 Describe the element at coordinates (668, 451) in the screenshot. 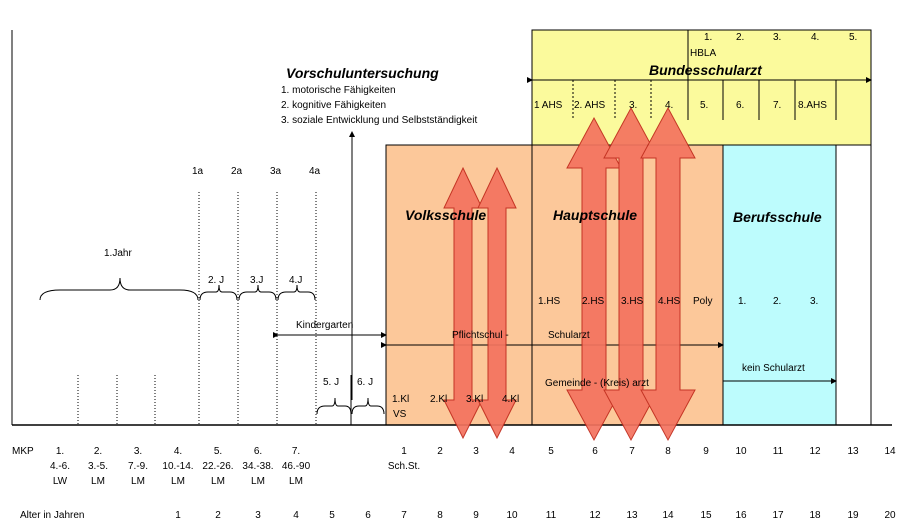

I see `school-year-number: 8` at that location.